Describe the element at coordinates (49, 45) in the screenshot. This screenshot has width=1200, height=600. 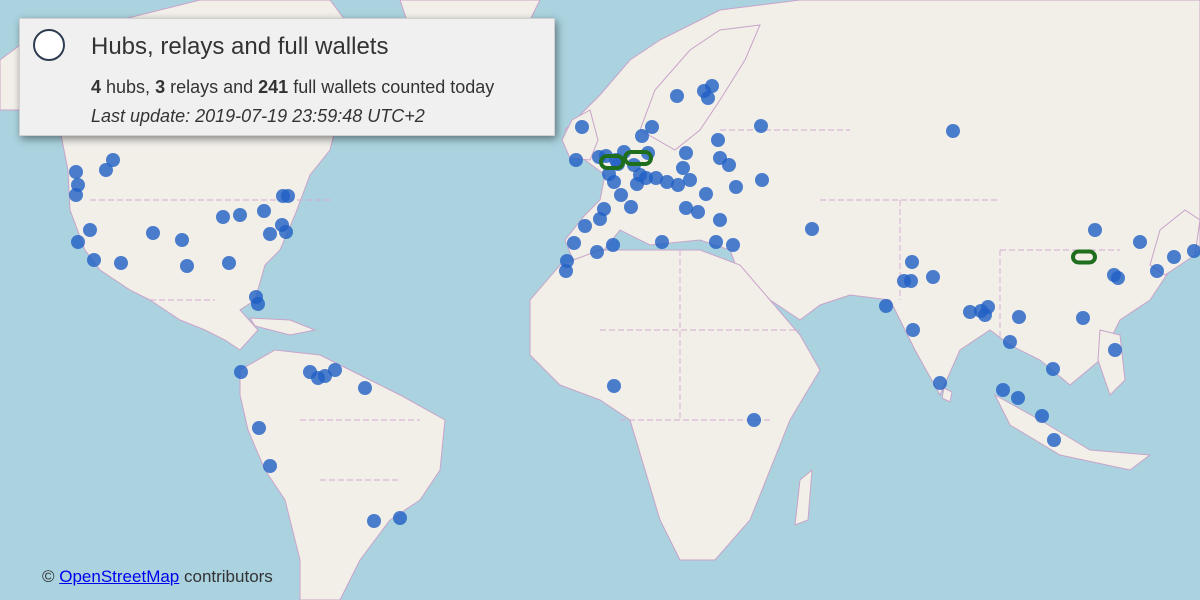
I see `legend-toggle-circle` at that location.